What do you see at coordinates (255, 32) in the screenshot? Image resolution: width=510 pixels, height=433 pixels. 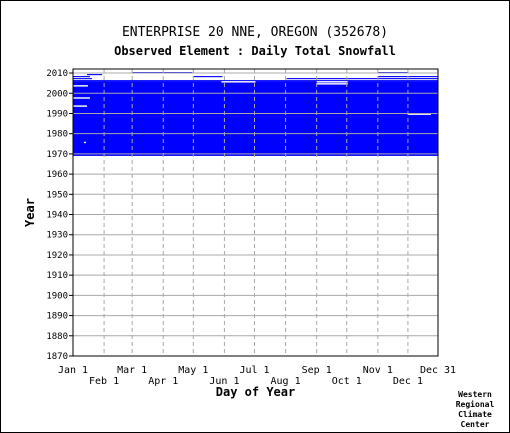 I see `chart-title: ENTERPRISE 20 NNE, OREGON (352678)` at bounding box center [255, 32].